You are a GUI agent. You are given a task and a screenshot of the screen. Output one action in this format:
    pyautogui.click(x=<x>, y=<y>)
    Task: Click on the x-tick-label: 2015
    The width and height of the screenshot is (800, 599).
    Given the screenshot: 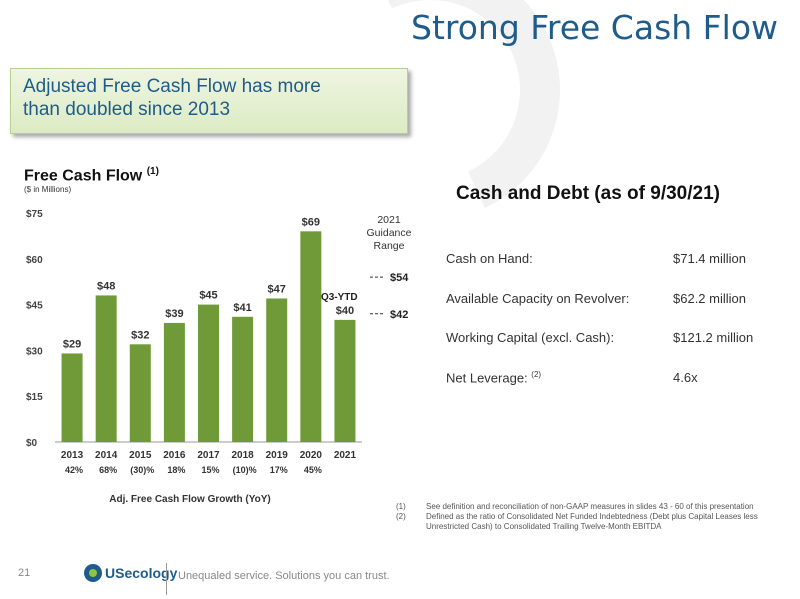 What is the action you would take?
    pyautogui.click(x=140, y=455)
    